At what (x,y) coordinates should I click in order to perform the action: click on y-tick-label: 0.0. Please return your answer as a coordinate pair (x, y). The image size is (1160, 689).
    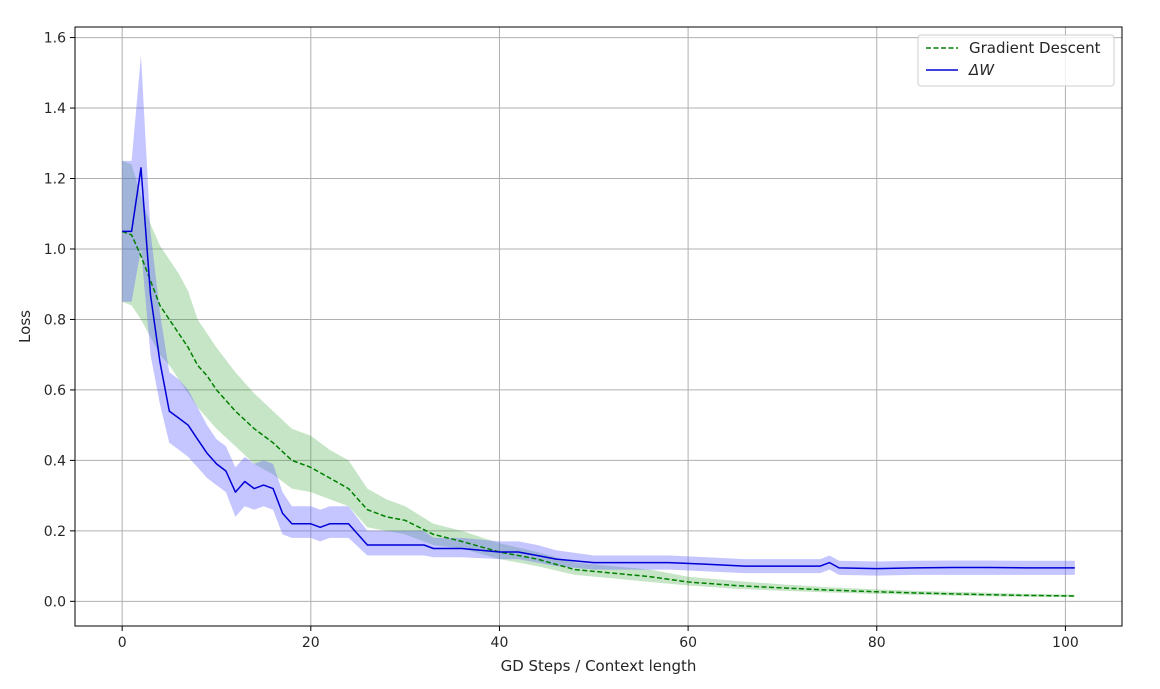
    Looking at the image, I should click on (55, 602).